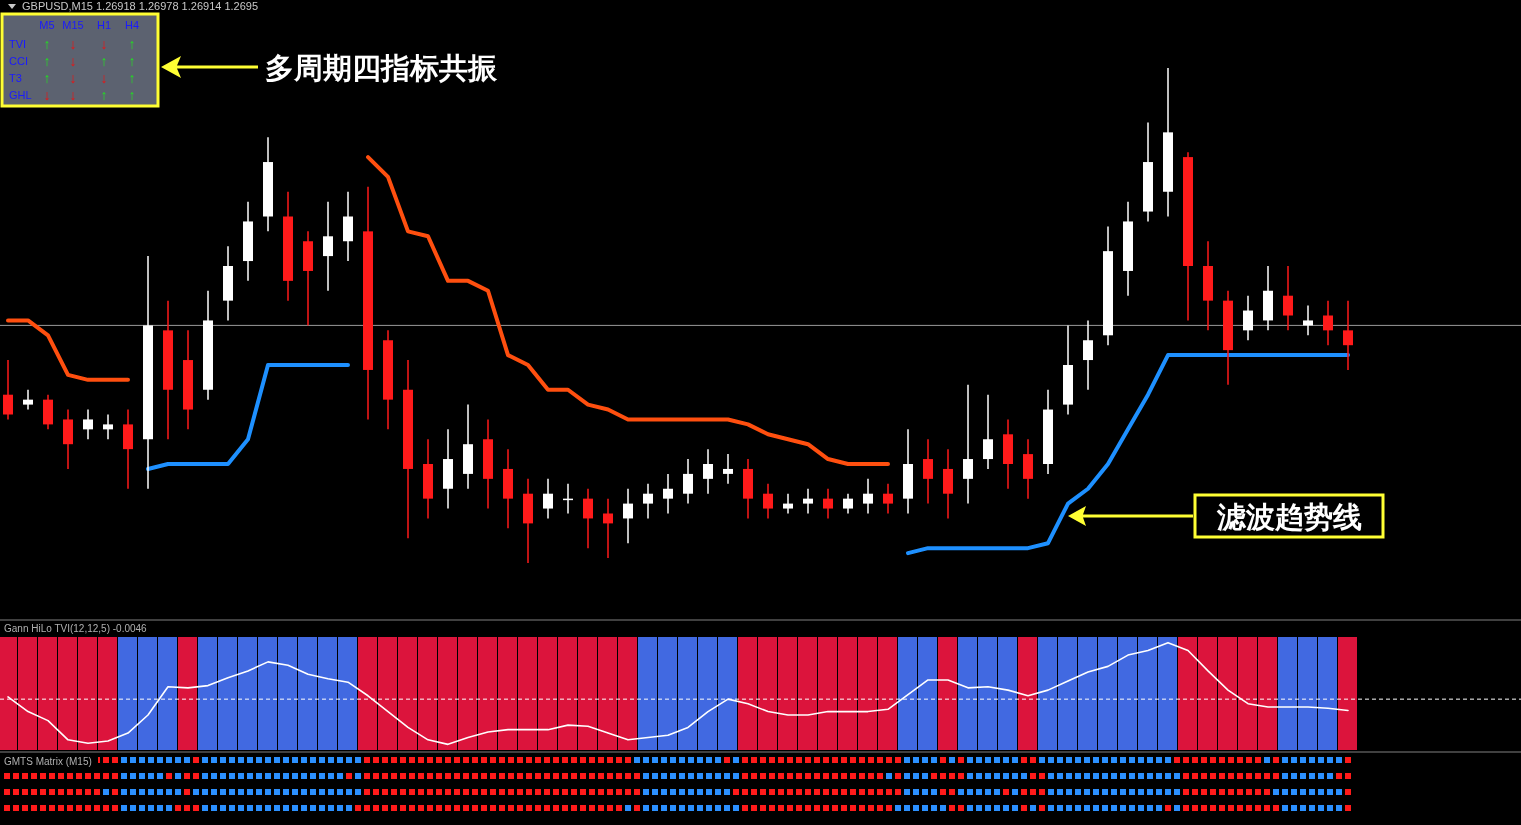  What do you see at coordinates (140, 6) in the screenshot?
I see `chart-title: GBPUSD,M15 1.26918 1.26978 1.26914 1.2695` at bounding box center [140, 6].